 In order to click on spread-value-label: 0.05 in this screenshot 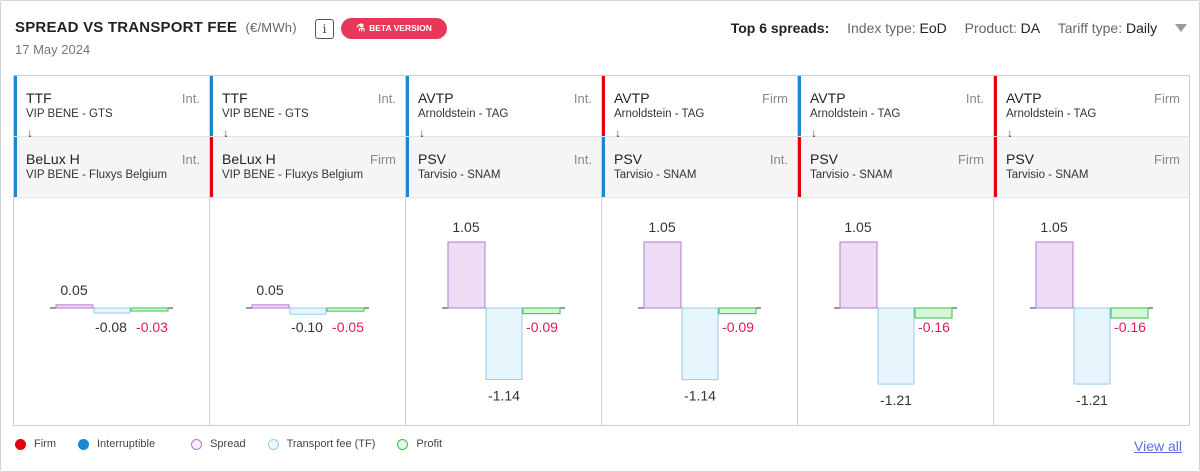, I will do `click(269, 290)`.